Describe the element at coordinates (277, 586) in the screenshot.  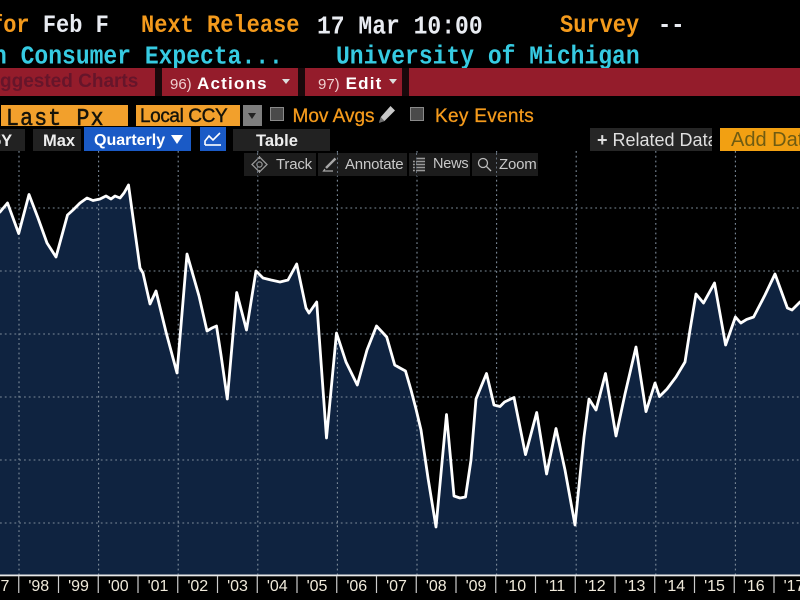
I see `svg-text: '04` at that location.